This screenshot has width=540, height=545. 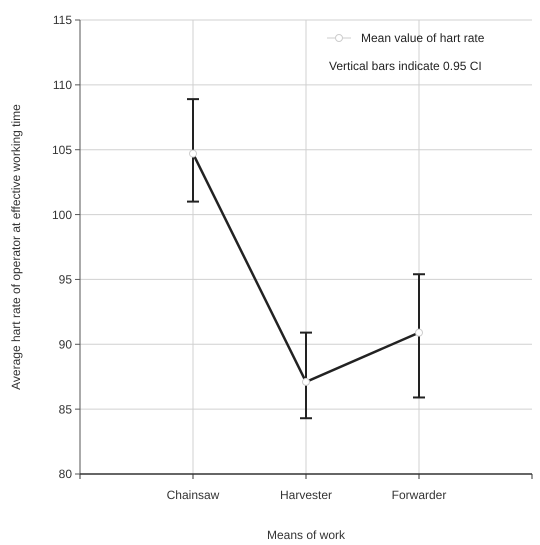 What do you see at coordinates (62, 215) in the screenshot?
I see `y-tick-label: 100` at bounding box center [62, 215].